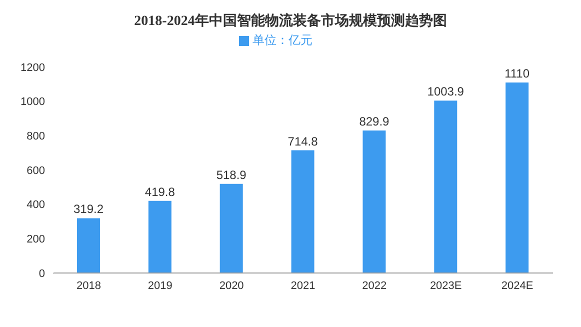  I want to click on y-tick-label: 1000, so click(32, 102).